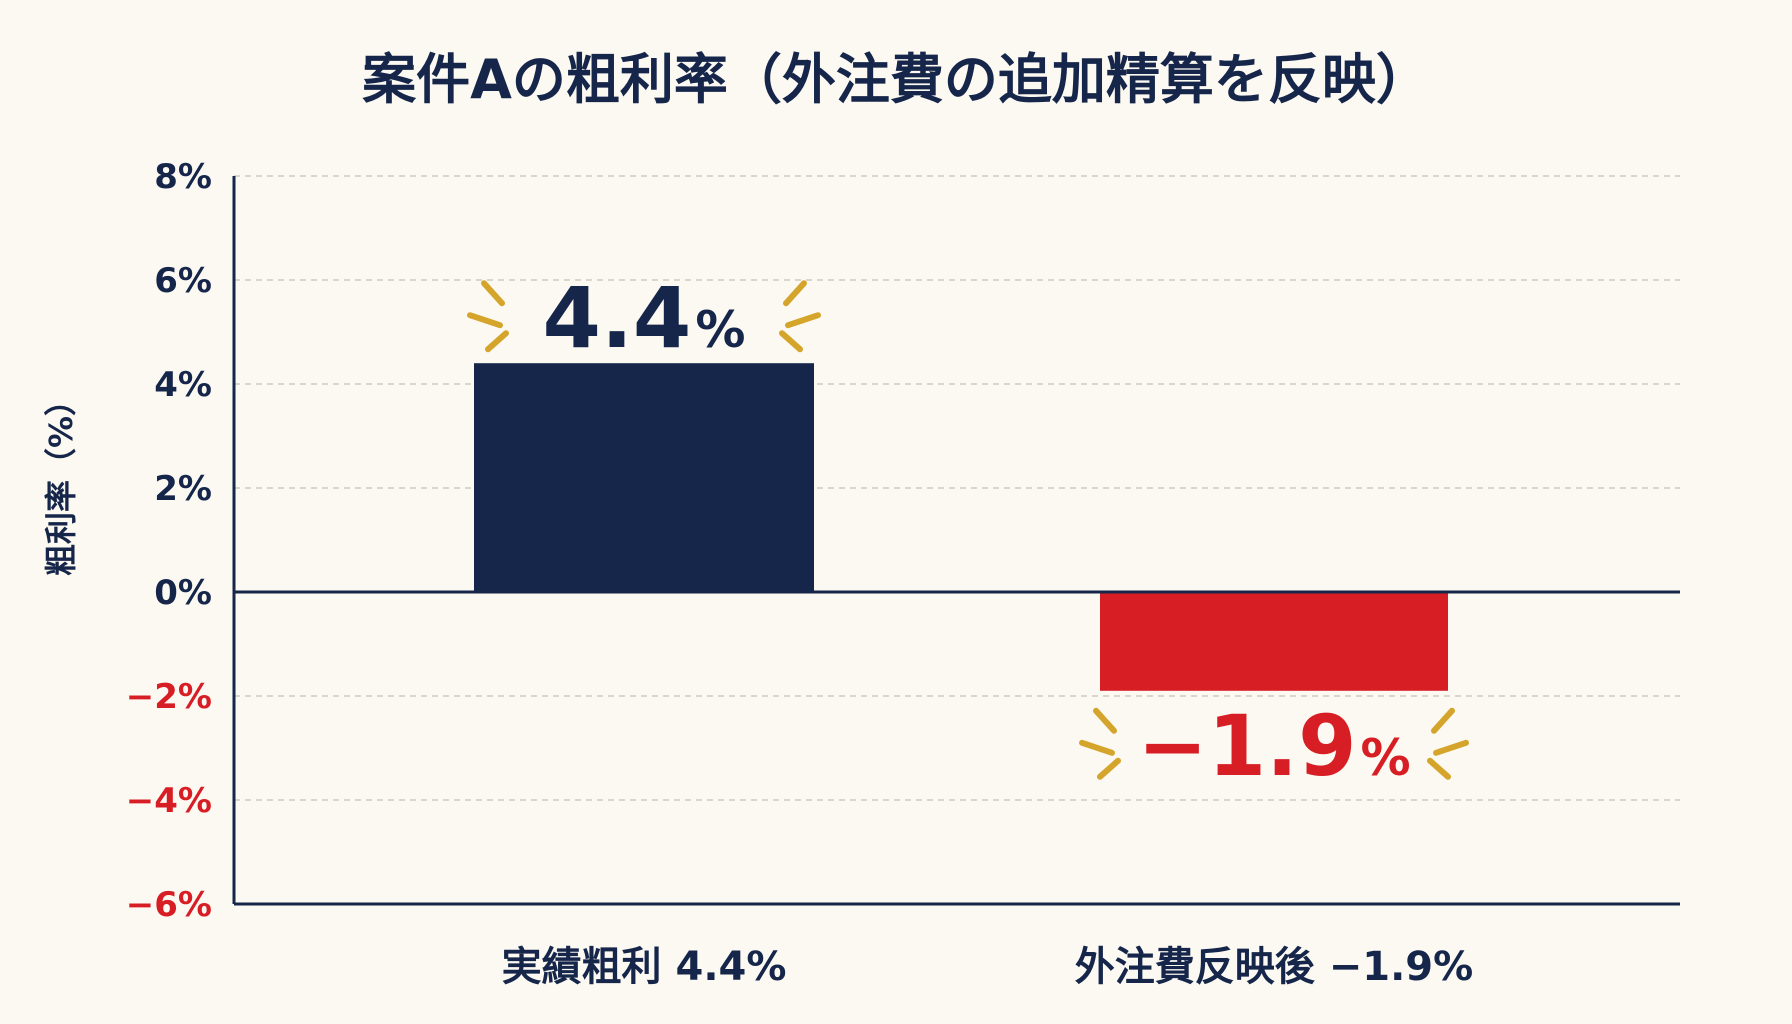  Describe the element at coordinates (644, 967) in the screenshot. I see `category-label: 実績粗利 4.4%` at that location.